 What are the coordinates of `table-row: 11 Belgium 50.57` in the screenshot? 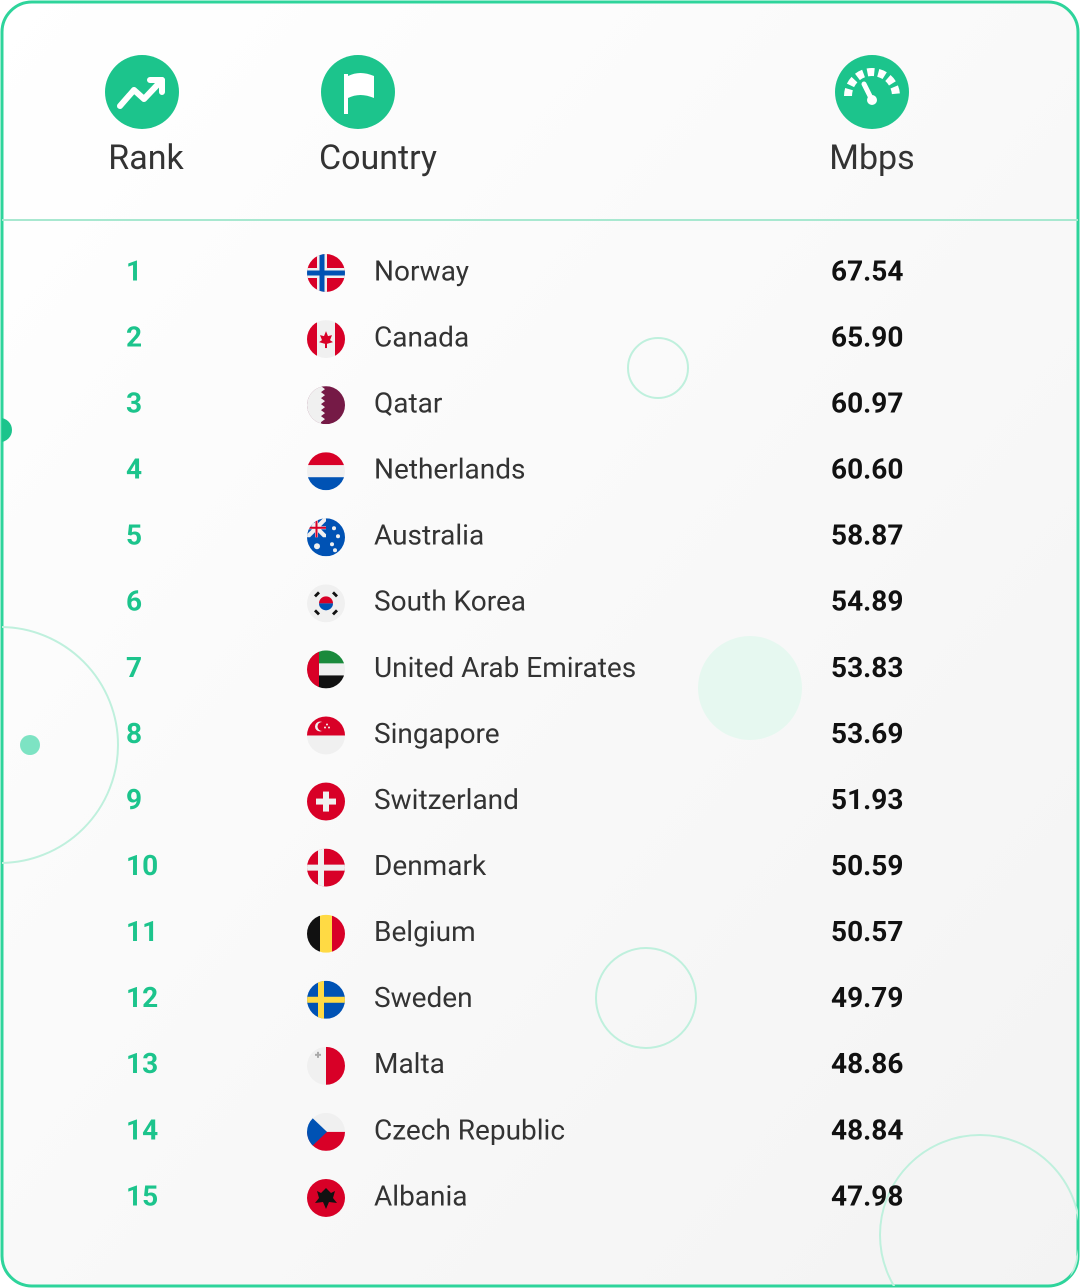 It's located at (514, 933).